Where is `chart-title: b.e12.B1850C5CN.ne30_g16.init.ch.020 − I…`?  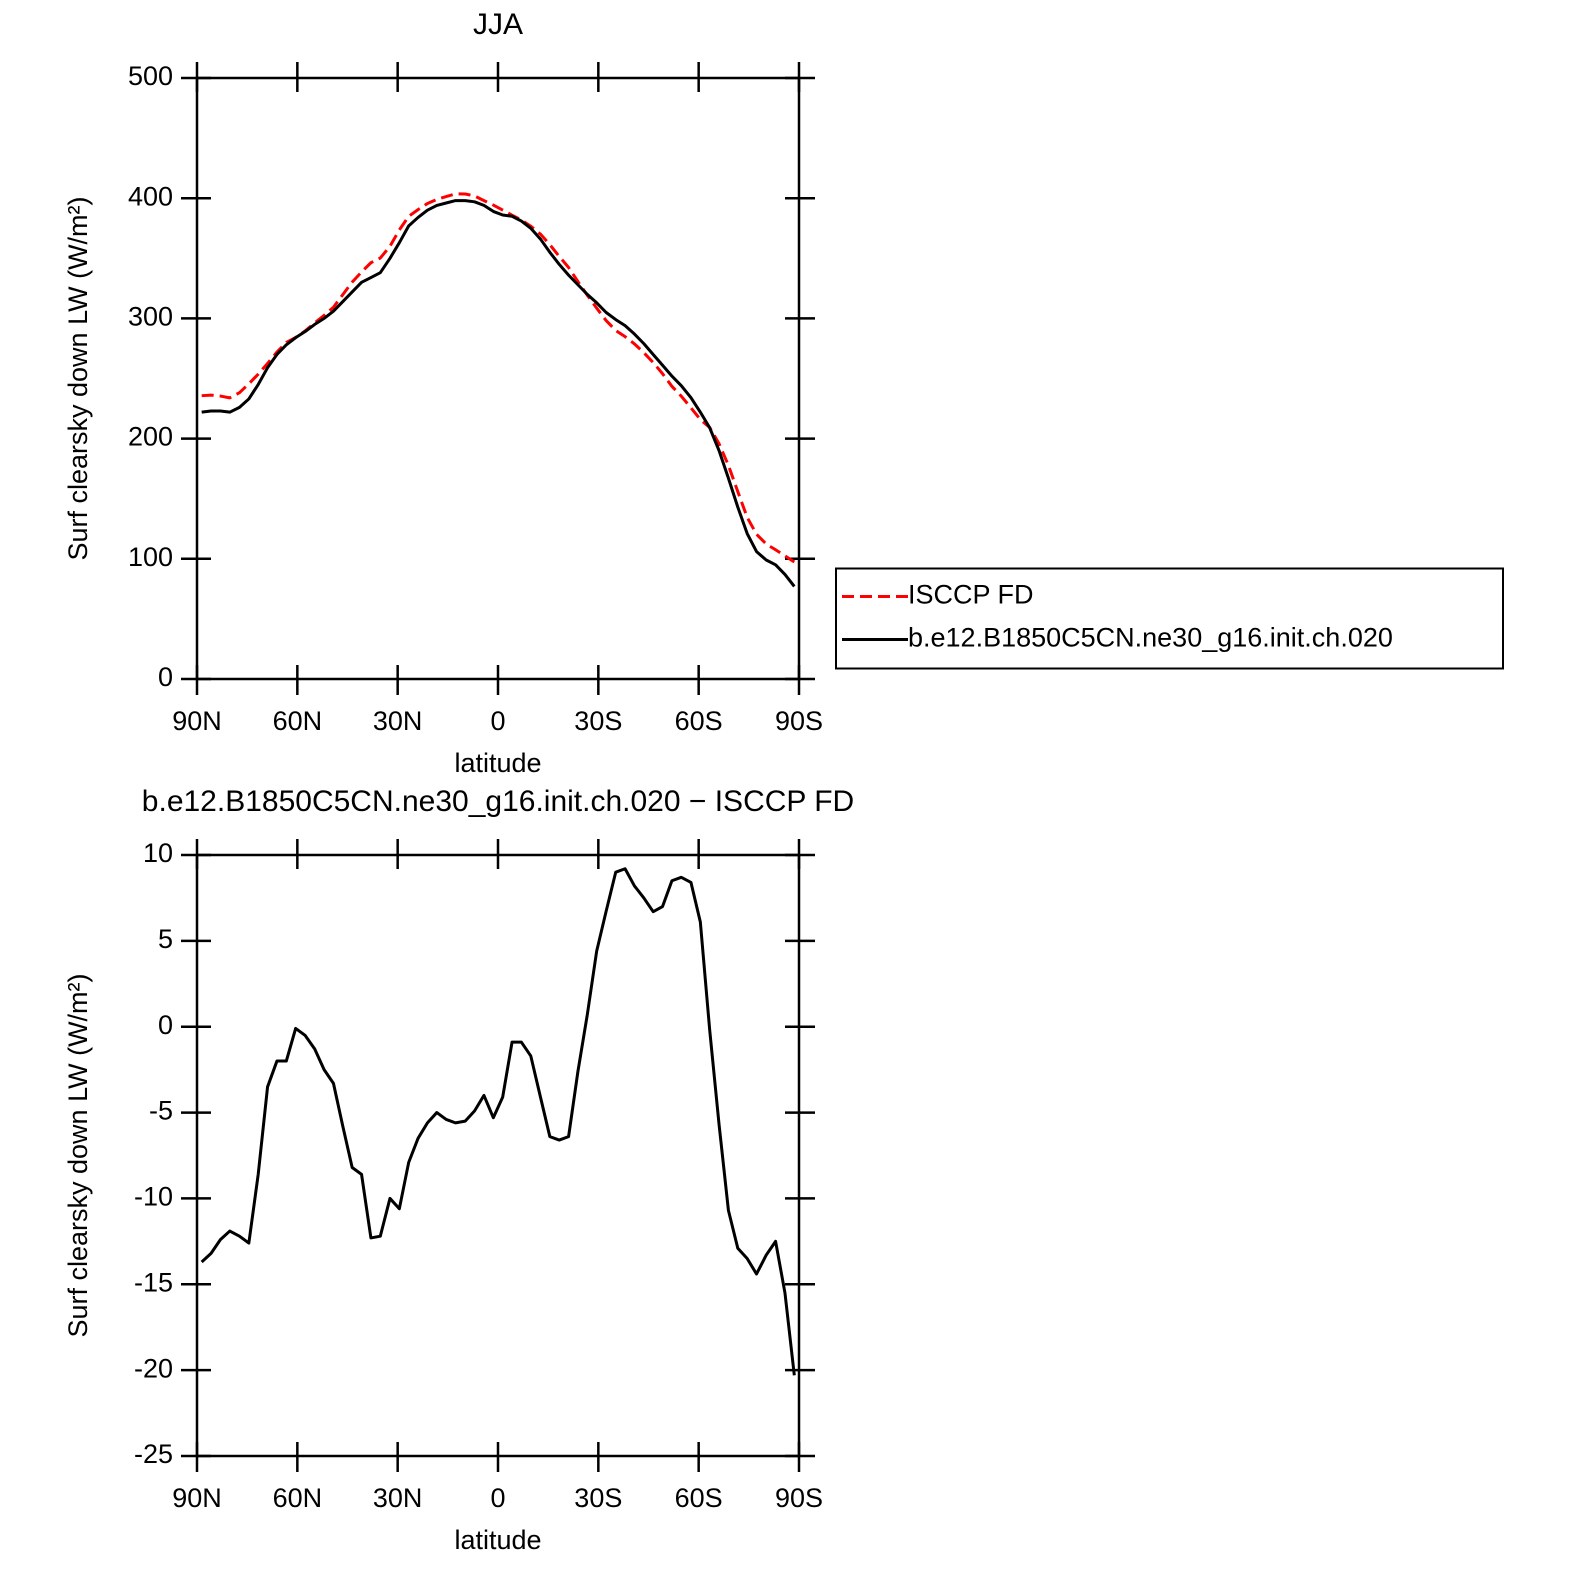 chart-title: b.e12.B1850C5CN.ne30_g16.init.ch.020 − I… is located at coordinates (498, 801).